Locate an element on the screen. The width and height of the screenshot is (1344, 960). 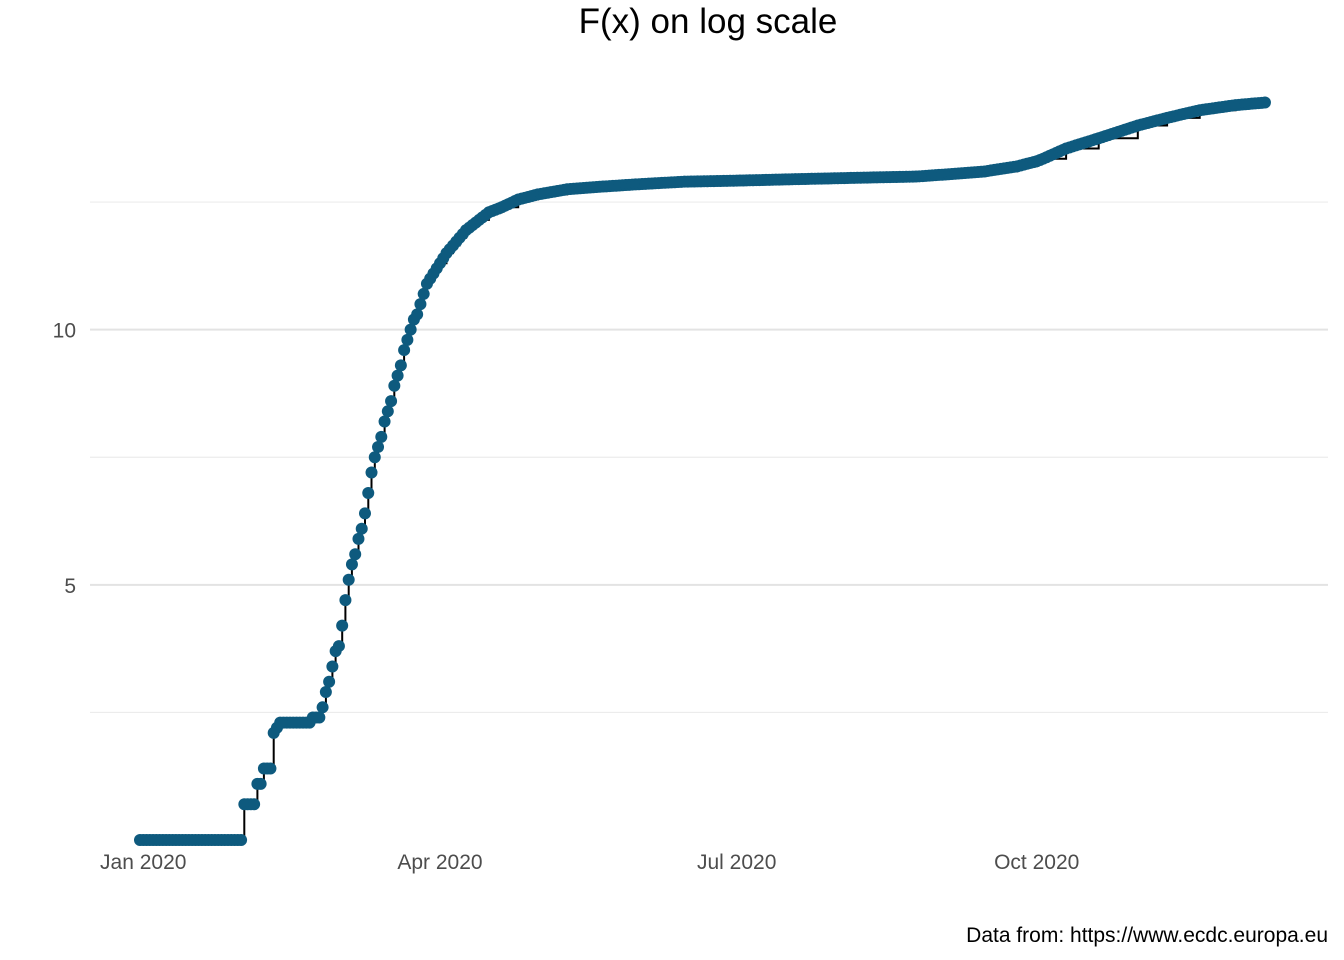
chart-caption: Data from: https://www.ecdc.europa.eu is located at coordinates (1147, 935).